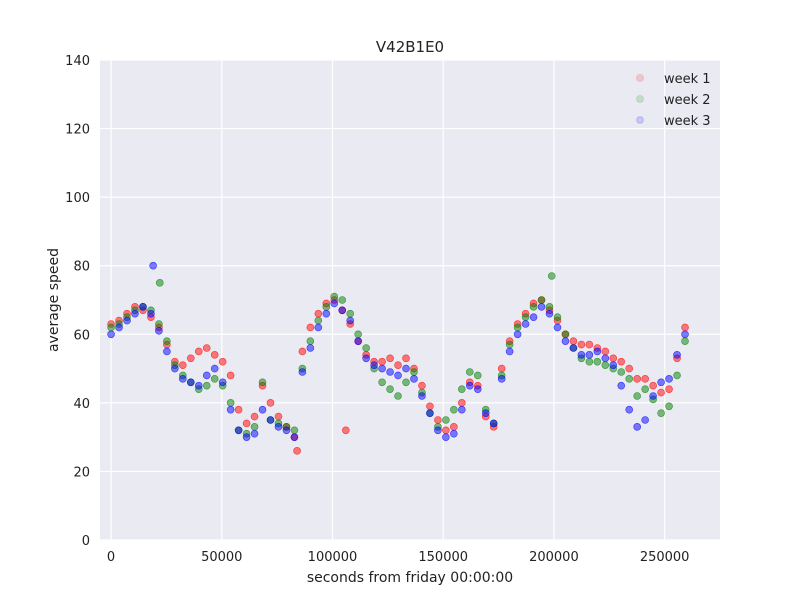 This screenshot has width=800, height=600. Describe the element at coordinates (333, 557) in the screenshot. I see `x-tick-label: 100000` at that location.